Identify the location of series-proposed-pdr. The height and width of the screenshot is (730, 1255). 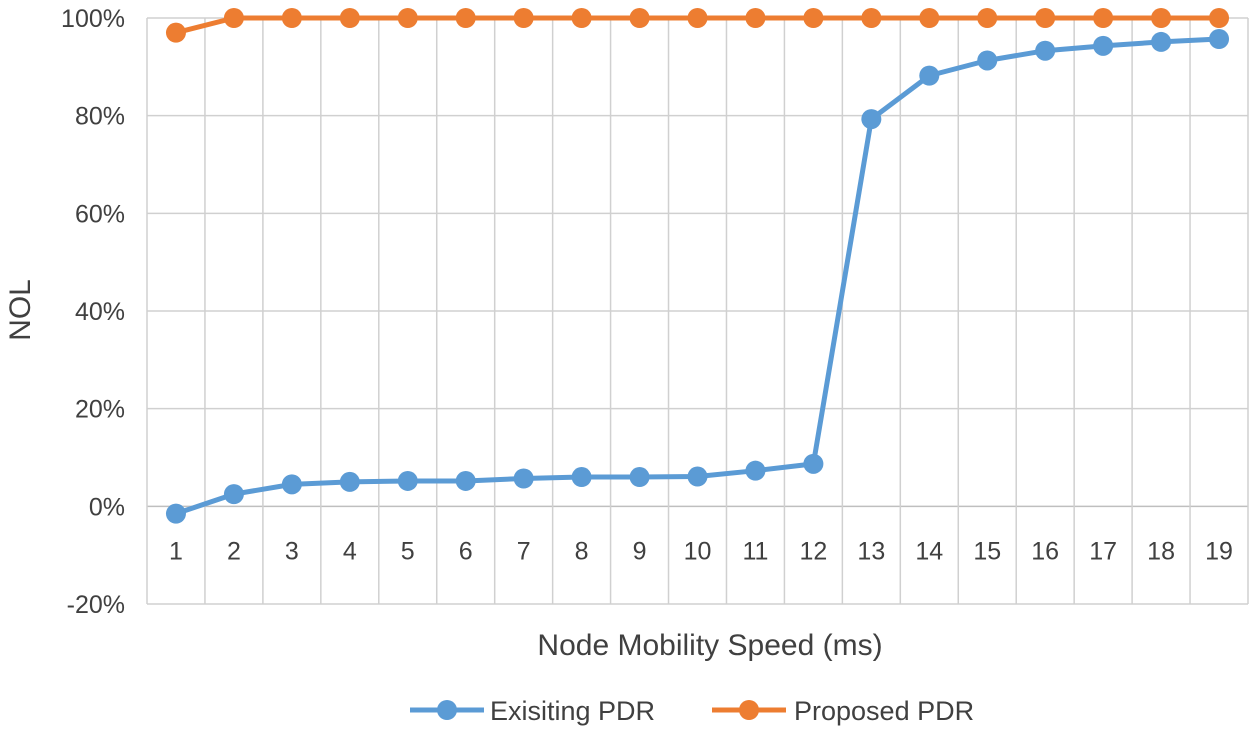
(697, 25).